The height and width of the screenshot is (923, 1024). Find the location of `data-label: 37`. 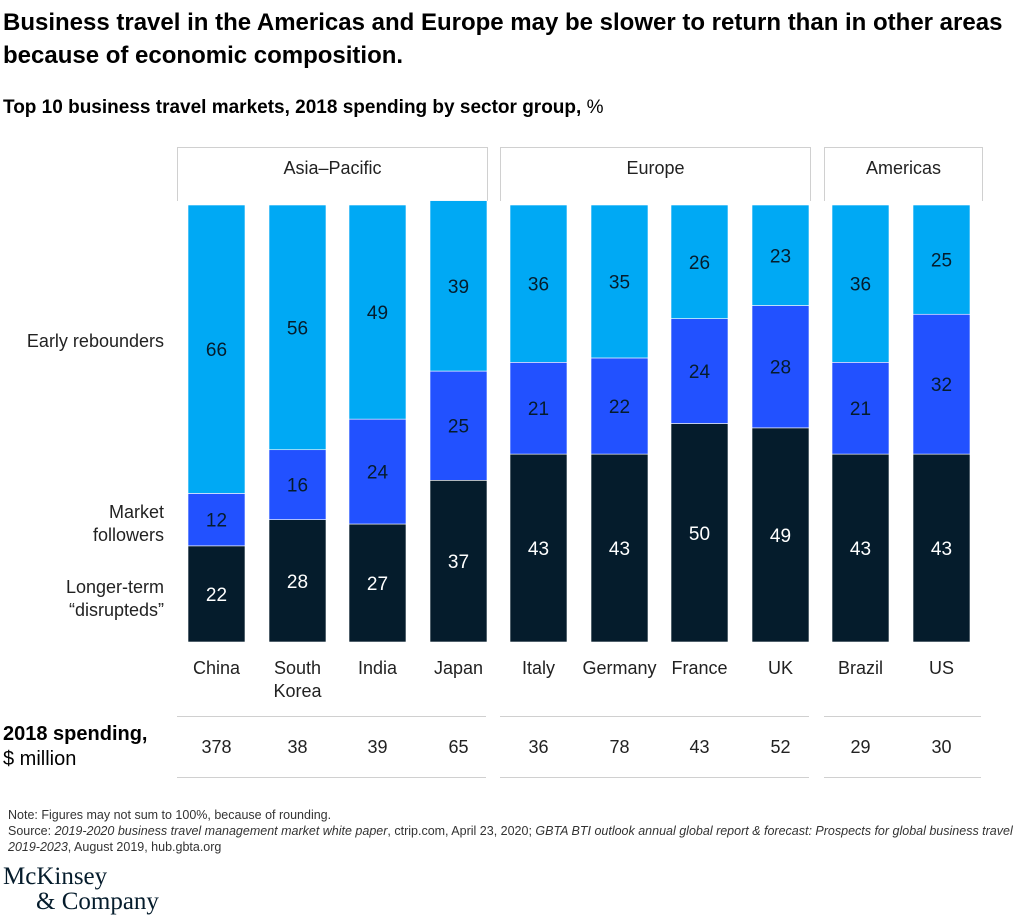

data-label: 37 is located at coordinates (458, 562).